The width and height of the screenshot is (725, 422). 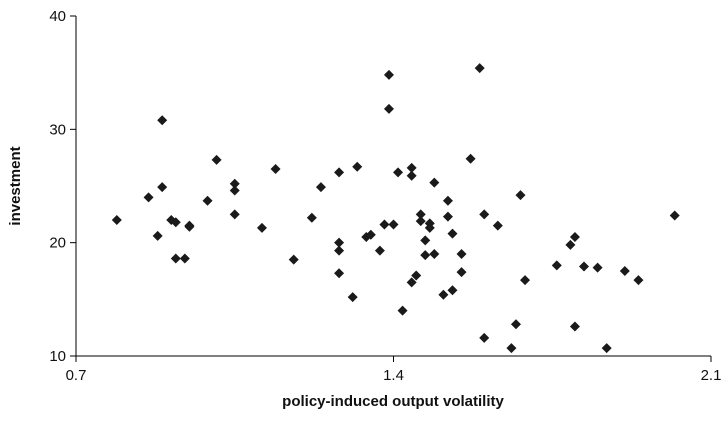 I want to click on y-tick-label: 10, so click(x=57, y=356).